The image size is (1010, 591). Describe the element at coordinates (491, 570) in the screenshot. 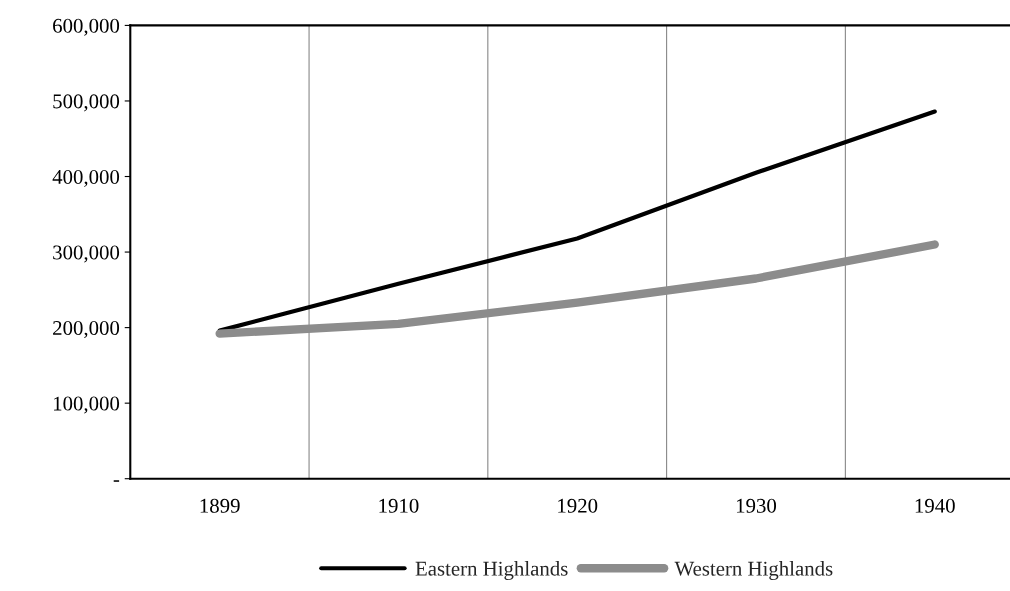

I see `legend-label: Eastern Highlands` at that location.